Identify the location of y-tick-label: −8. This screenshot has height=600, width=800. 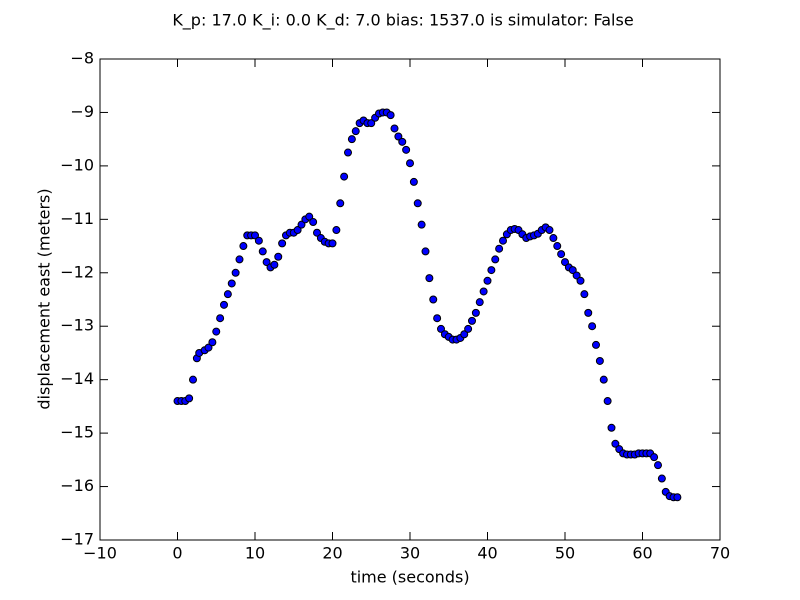
(82, 58).